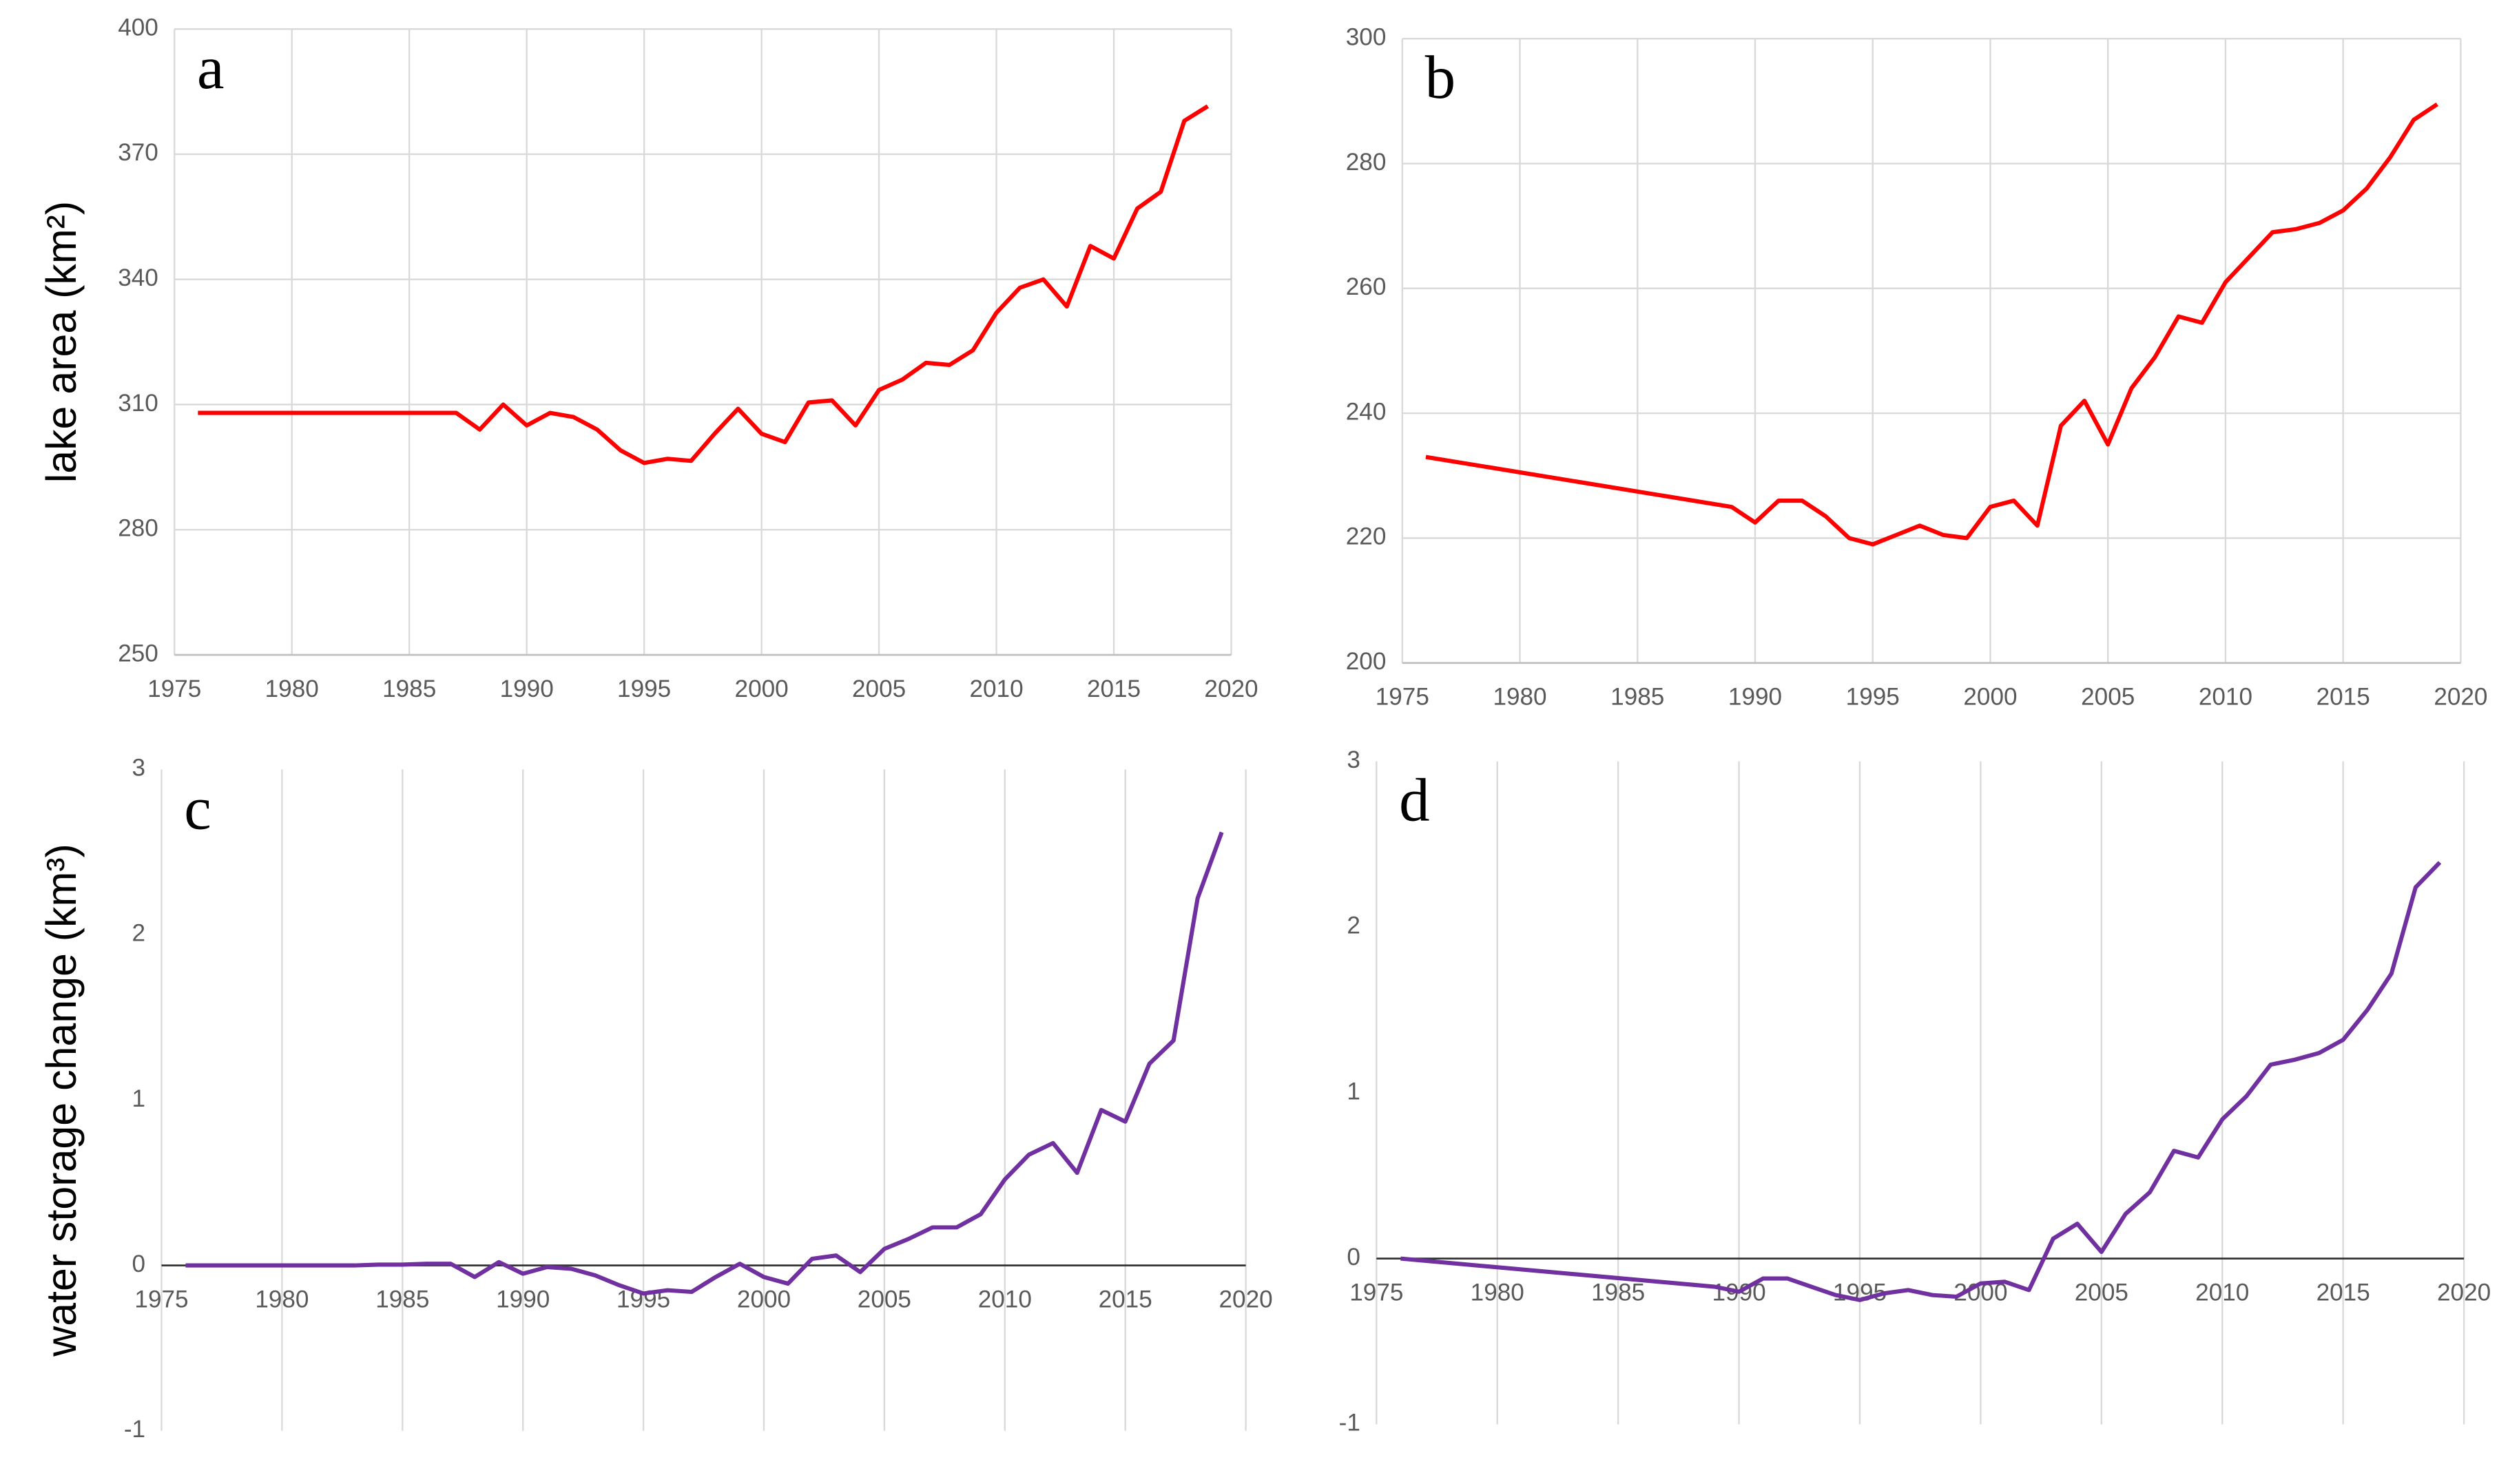 The width and height of the screenshot is (2519, 1484). Describe the element at coordinates (61, 342) in the screenshot. I see `y-axis-title: lake area (km²)` at that location.